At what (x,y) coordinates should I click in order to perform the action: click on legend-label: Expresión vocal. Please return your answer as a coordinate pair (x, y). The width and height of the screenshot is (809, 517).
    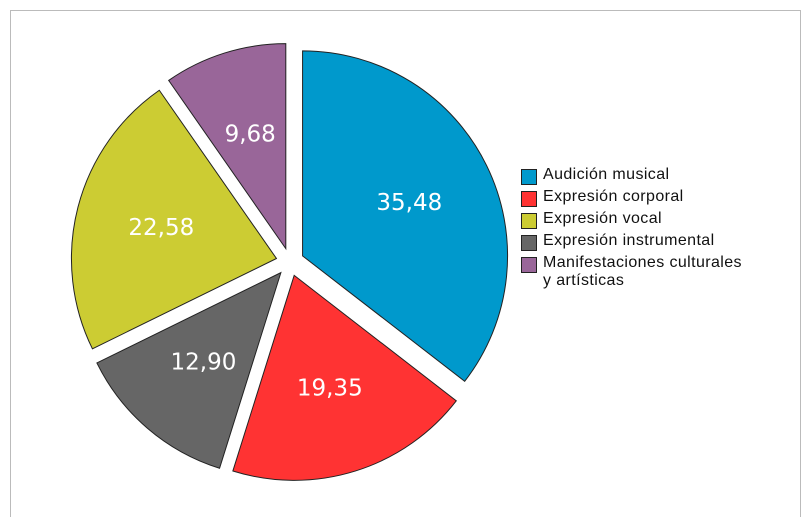
    Looking at the image, I should click on (602, 218).